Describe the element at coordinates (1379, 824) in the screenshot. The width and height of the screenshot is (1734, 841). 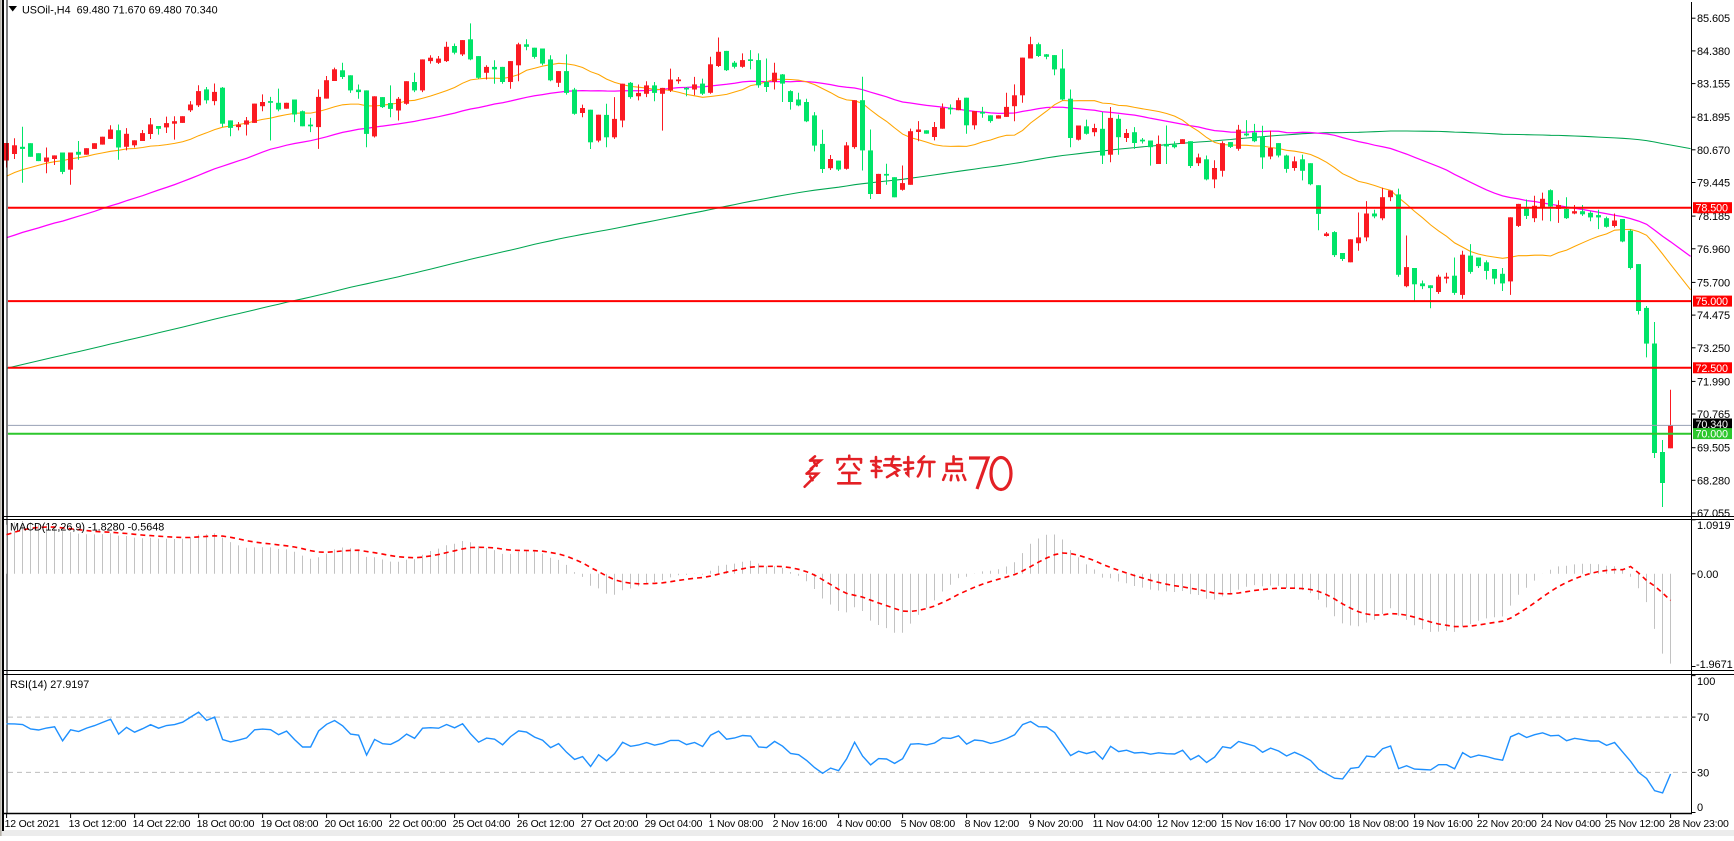
I see `svg-text: 18 Nov 08:00` at that location.